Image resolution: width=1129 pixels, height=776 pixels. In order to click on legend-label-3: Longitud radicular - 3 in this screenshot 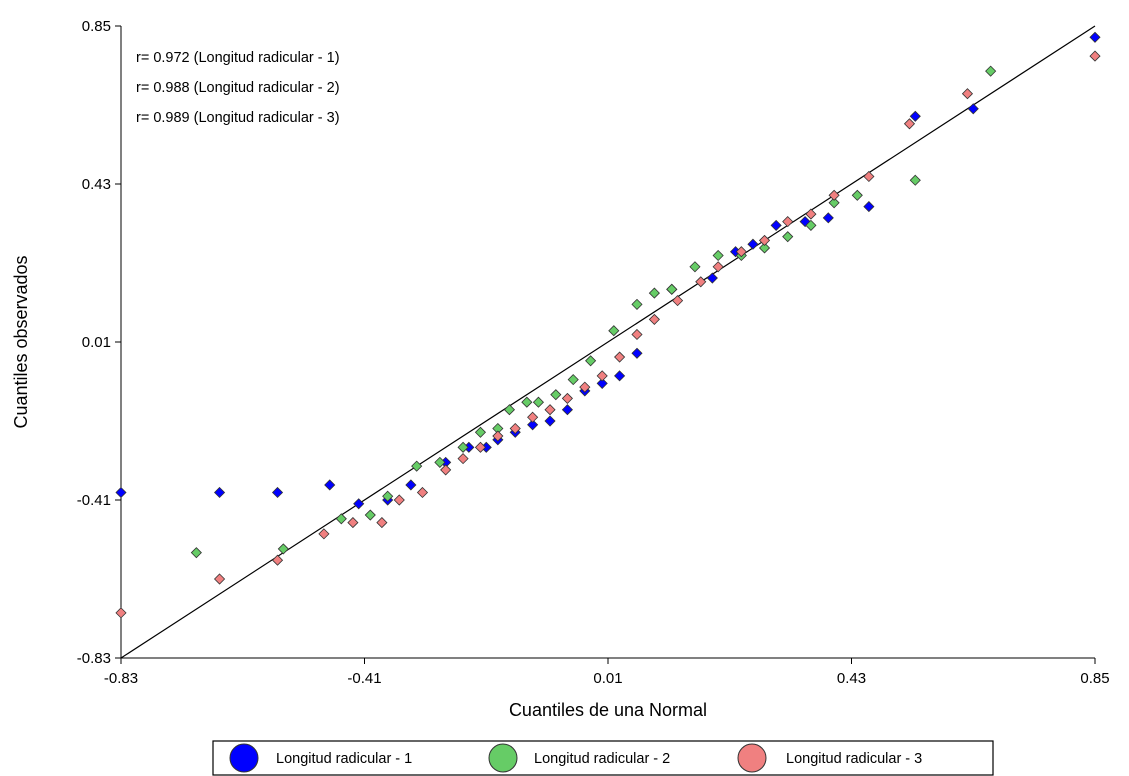, I will do `click(854, 759)`.